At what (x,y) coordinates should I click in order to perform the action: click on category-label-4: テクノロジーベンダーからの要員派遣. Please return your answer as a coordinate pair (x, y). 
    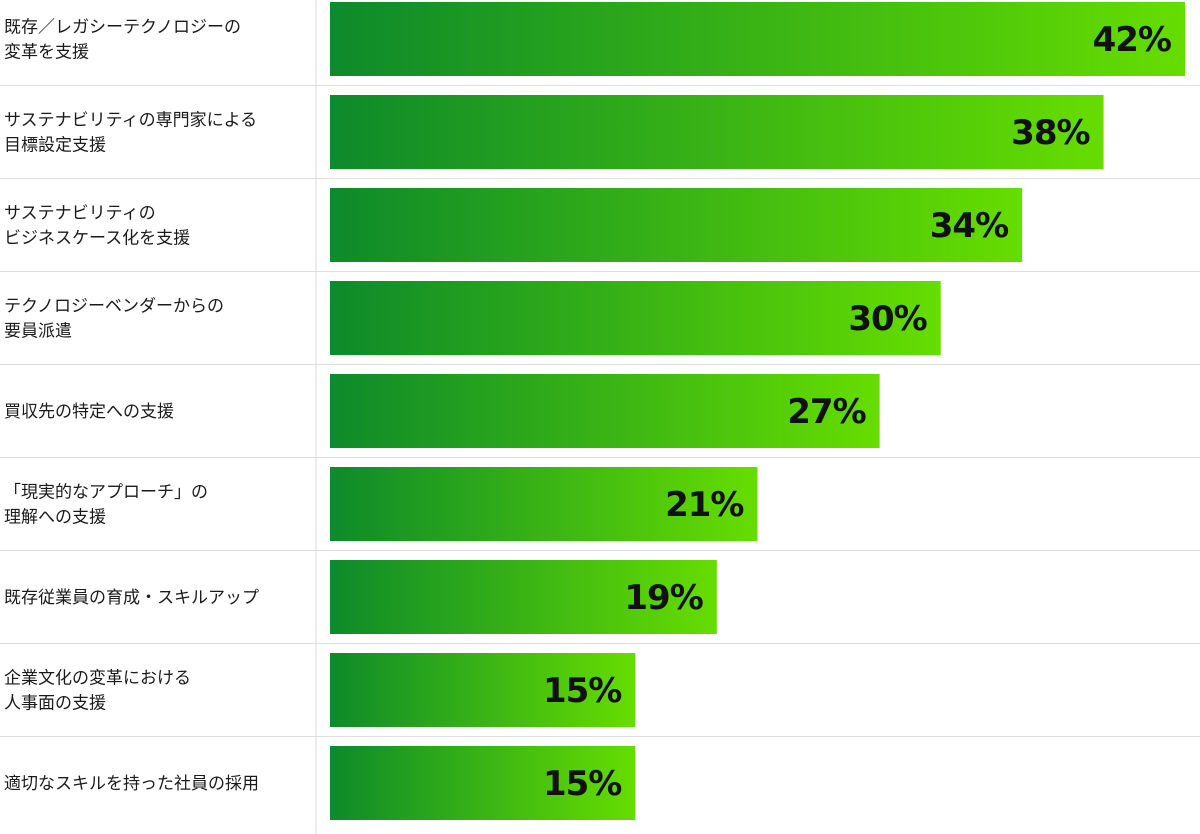
    Looking at the image, I should click on (114, 319).